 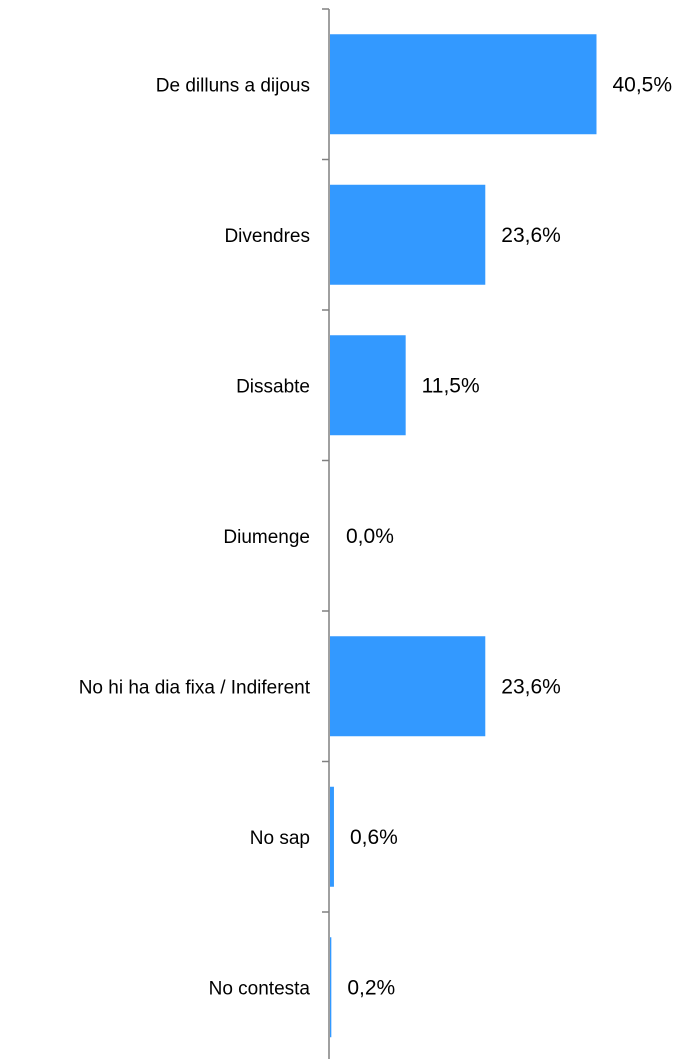 What do you see at coordinates (451, 385) in the screenshot?
I see `data-label: 11,5%` at bounding box center [451, 385].